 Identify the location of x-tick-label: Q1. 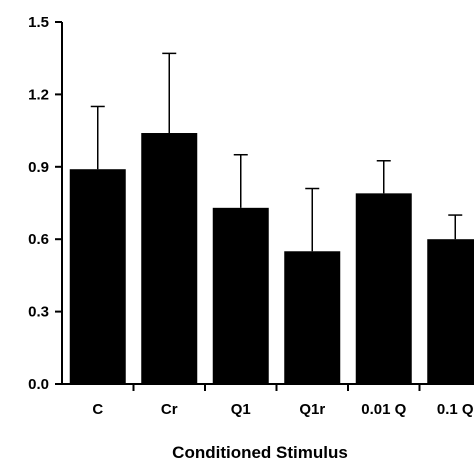
(241, 409).